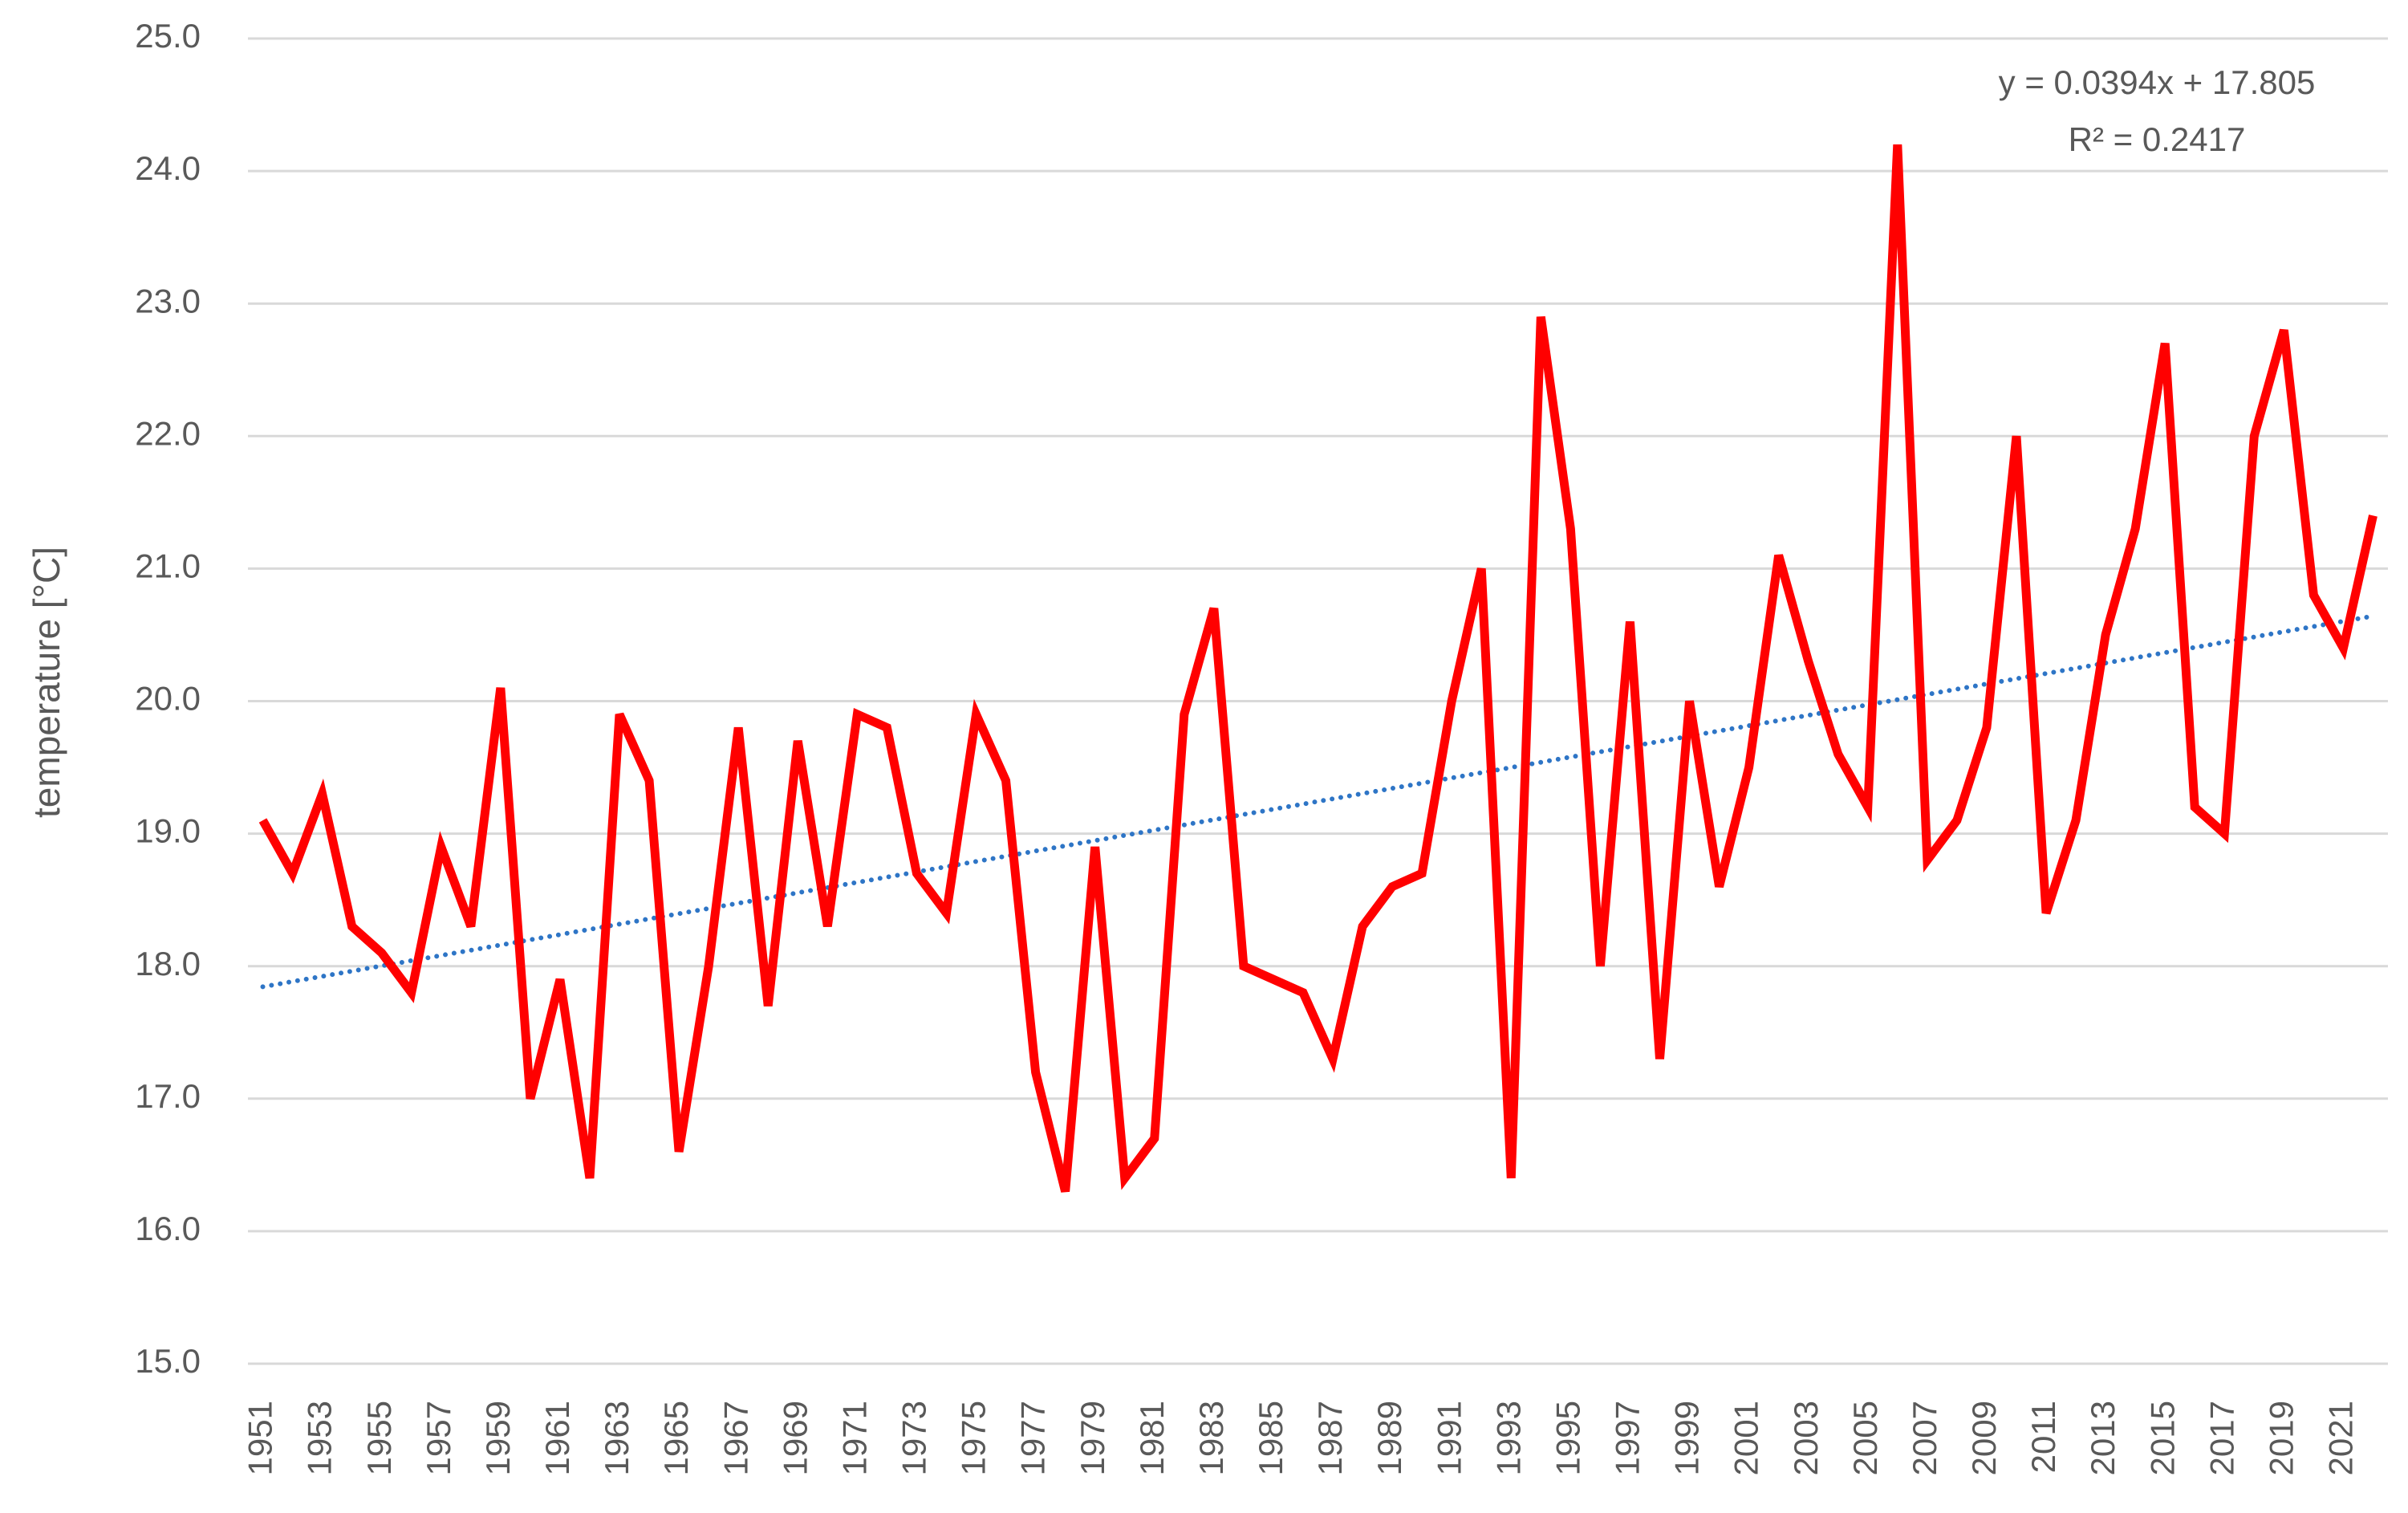 The width and height of the screenshot is (2408, 1513). What do you see at coordinates (795, 1438) in the screenshot?
I see `x-tick-label: 1969` at bounding box center [795, 1438].